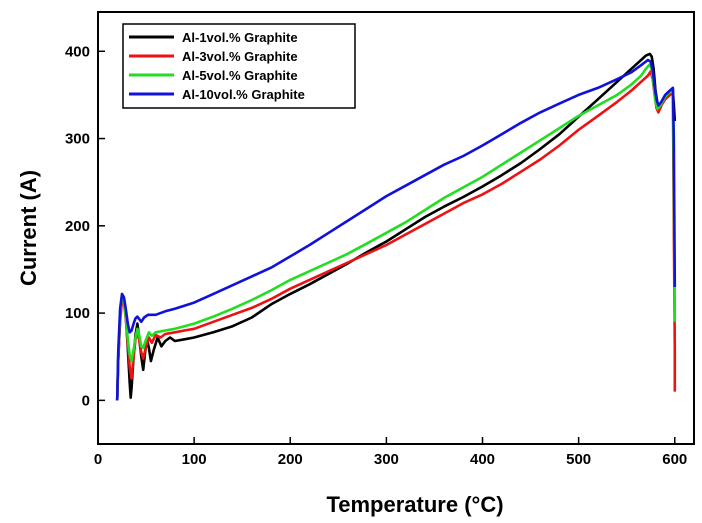 The width and height of the screenshot is (702, 523). I want to click on y-tick-label: 0, so click(86, 400).